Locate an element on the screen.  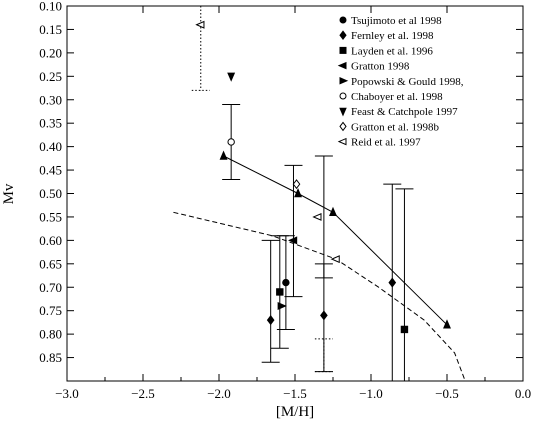
y-tick-label: 0.45 is located at coordinates (50, 170).